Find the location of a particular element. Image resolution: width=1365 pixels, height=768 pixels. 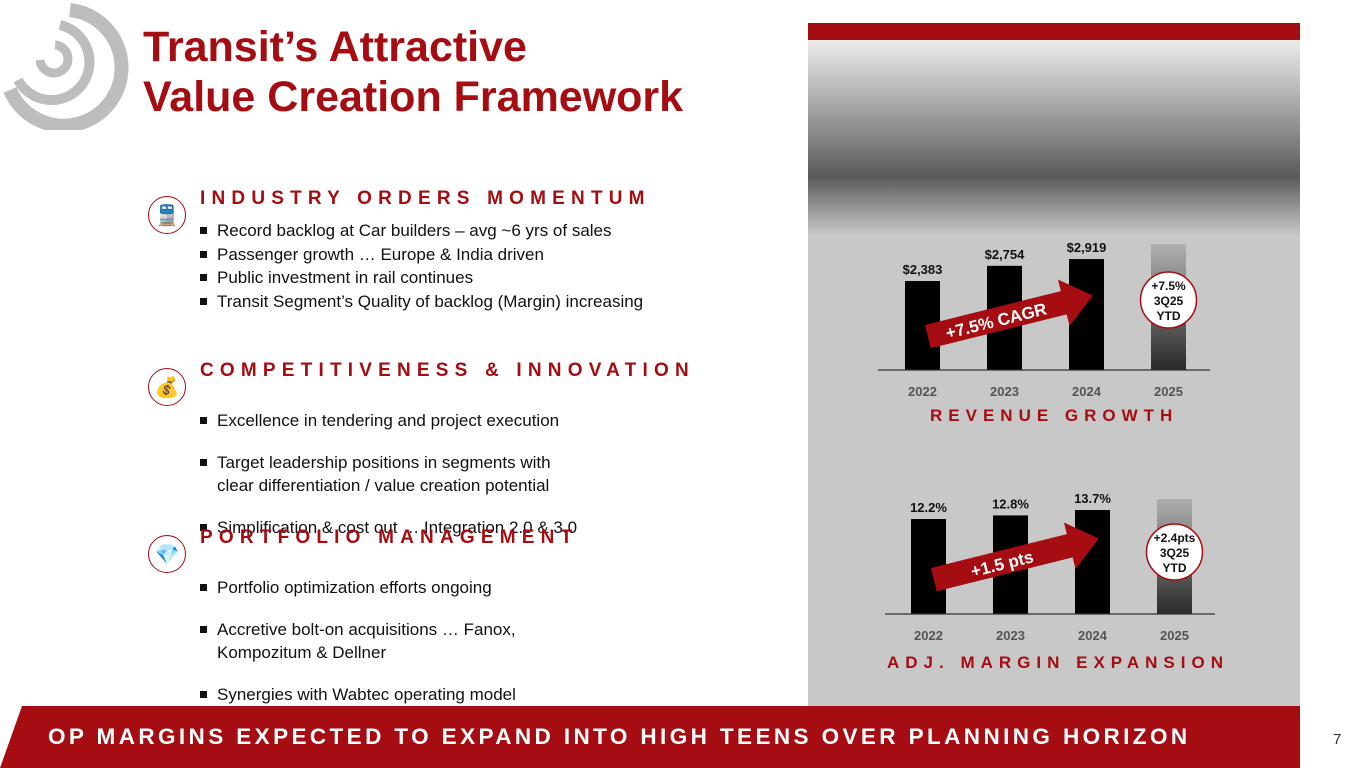

title-line-2: Value Creation Framework is located at coordinates (413, 97).